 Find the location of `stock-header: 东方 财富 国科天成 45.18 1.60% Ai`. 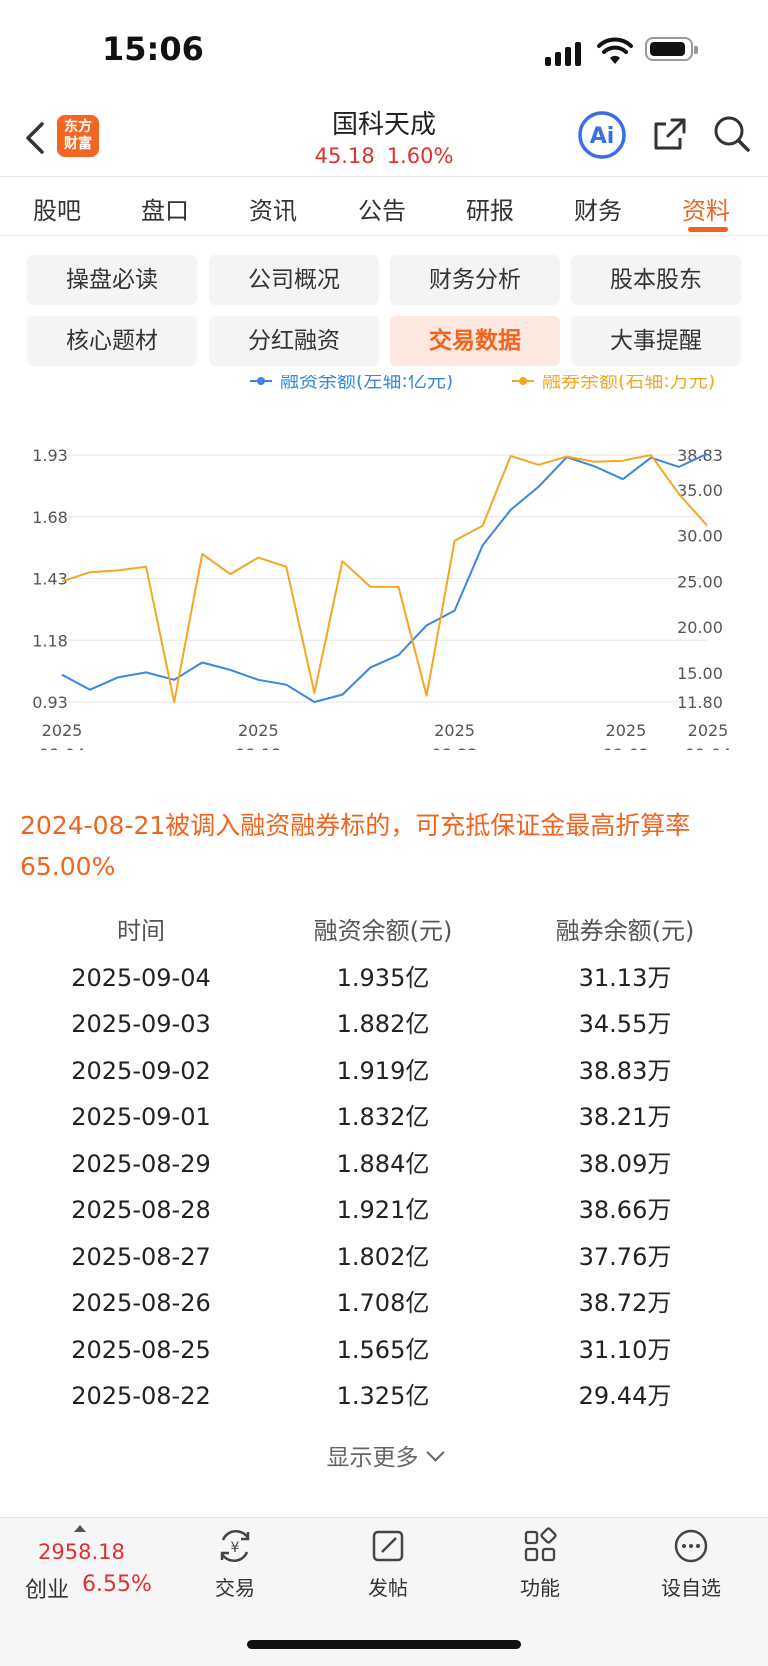

stock-header: 东方 财富 国科天成 45.18 1.60% Ai is located at coordinates (384, 138).